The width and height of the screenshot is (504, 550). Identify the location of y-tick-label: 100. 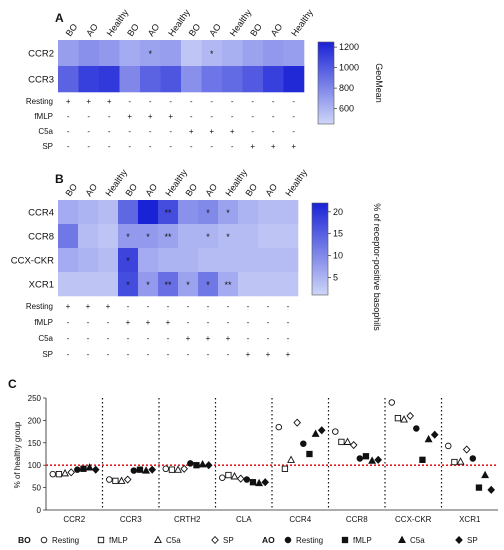
(35, 465).